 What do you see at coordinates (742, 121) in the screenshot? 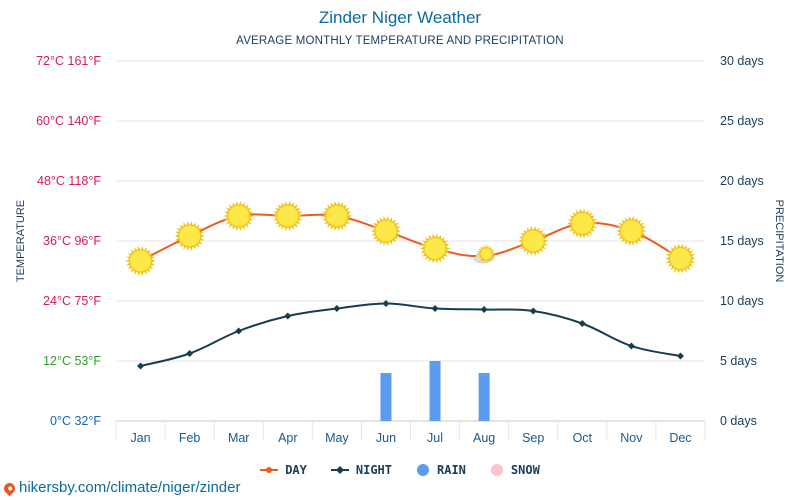
I see `y-tick-label-right: 25 days` at bounding box center [742, 121].